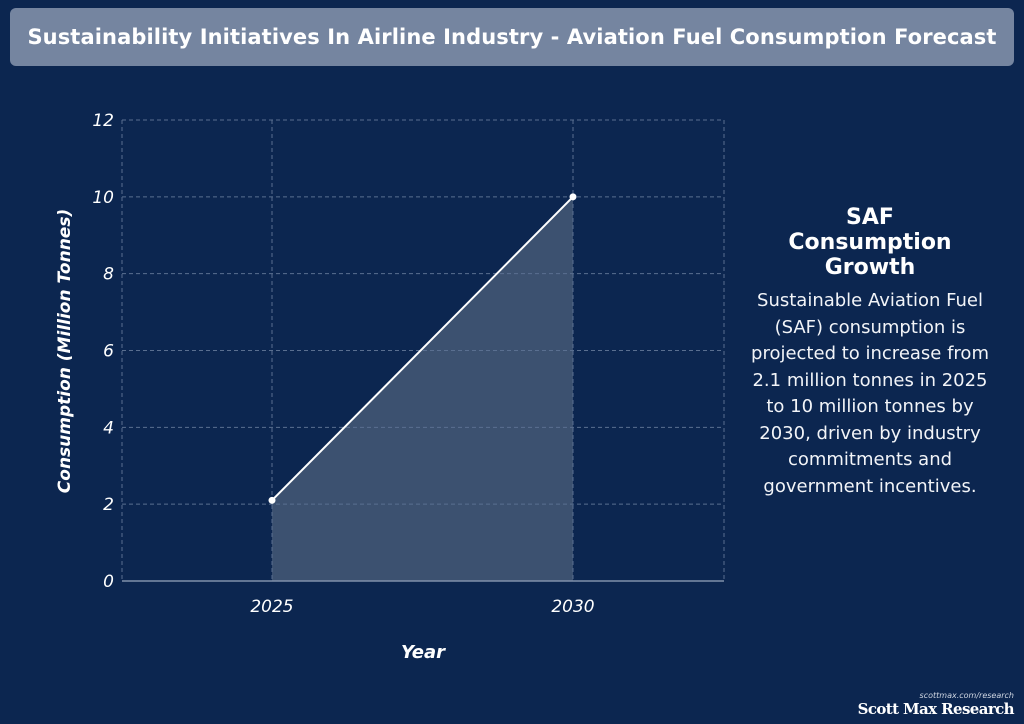 The width and height of the screenshot is (1024, 724). Describe the element at coordinates (108, 275) in the screenshot. I see `y-tick-label: 8` at that location.